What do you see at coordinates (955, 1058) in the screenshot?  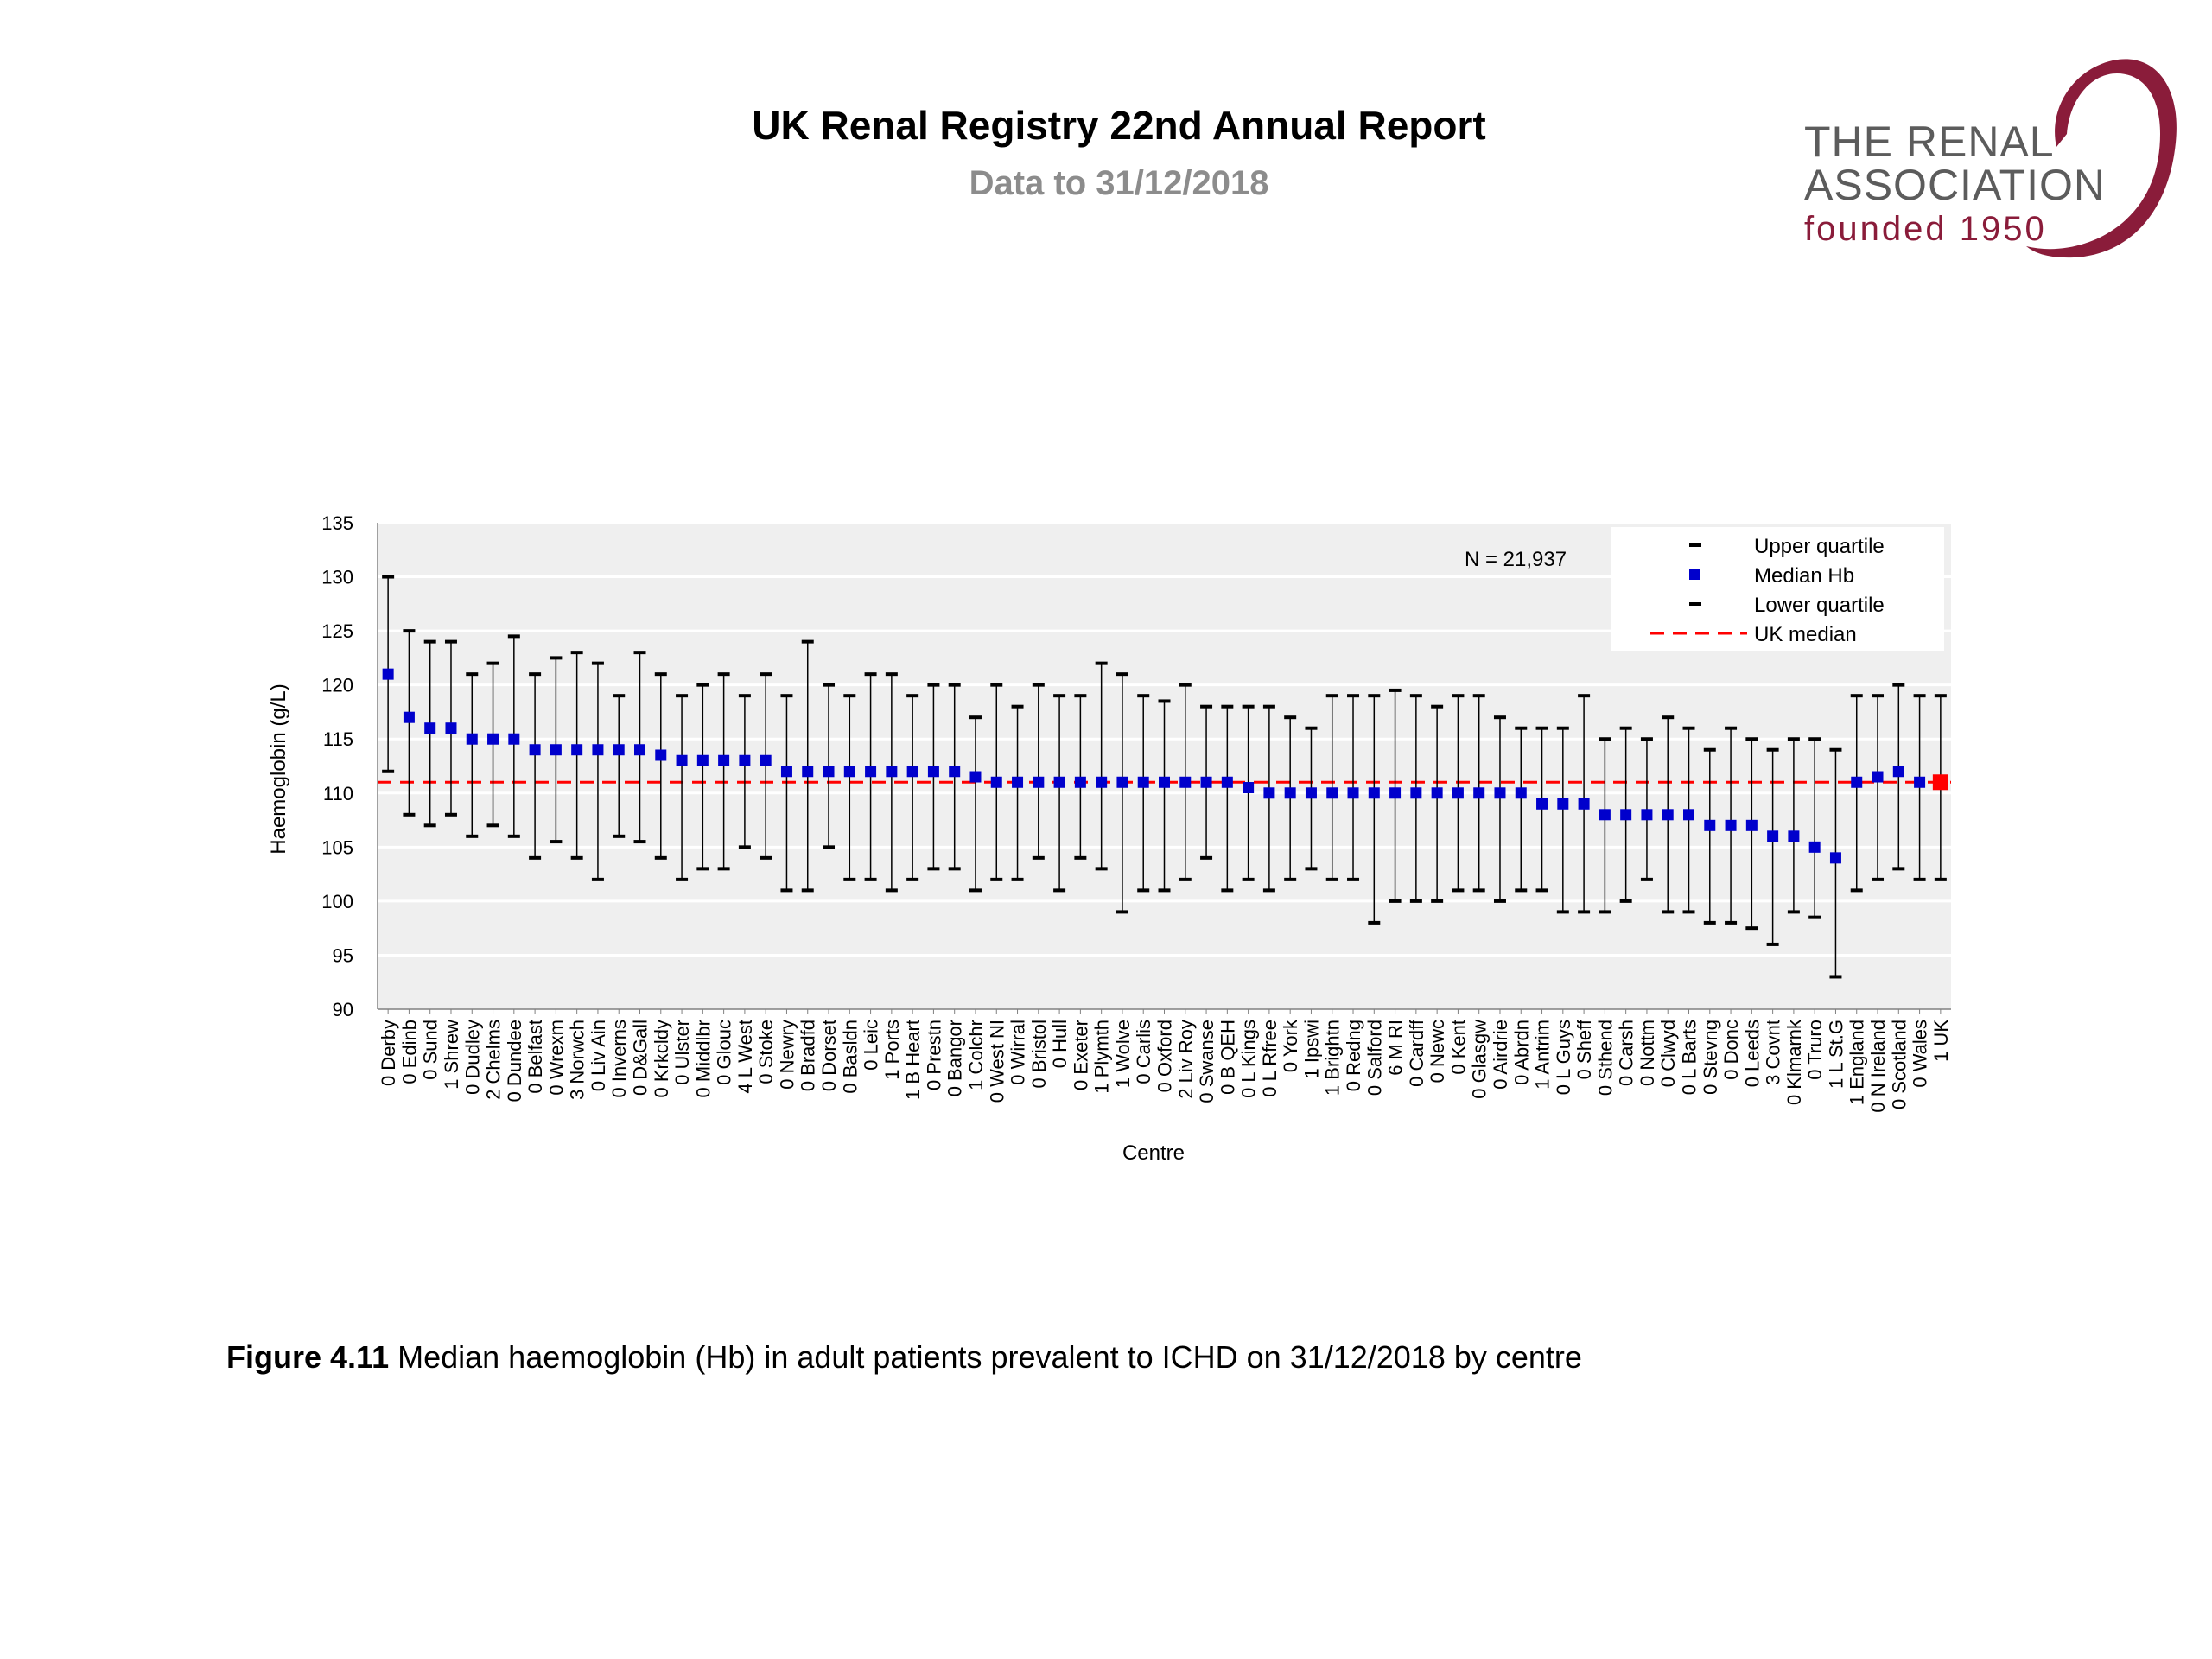 I see `x-tick-label: 0 Bangor` at bounding box center [955, 1058].